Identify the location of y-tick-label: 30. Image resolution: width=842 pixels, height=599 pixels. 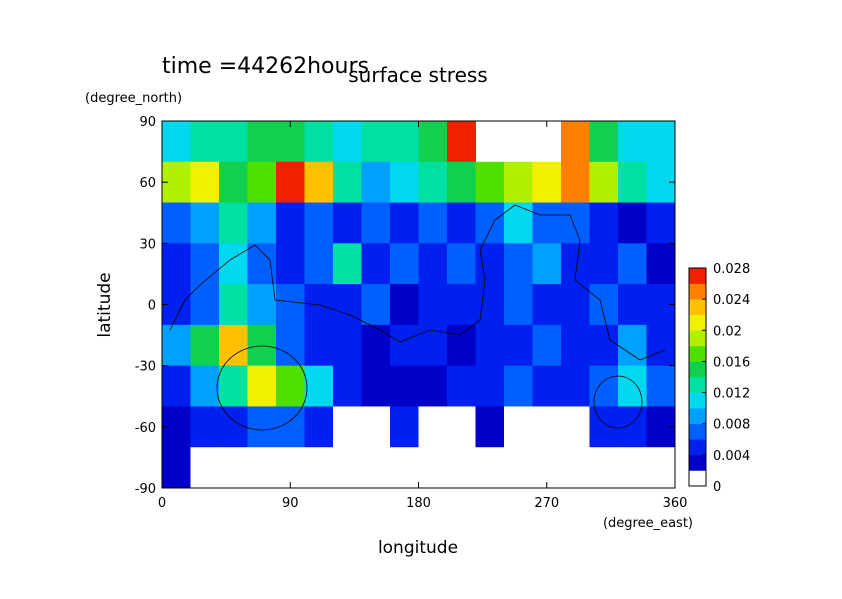
(147, 244).